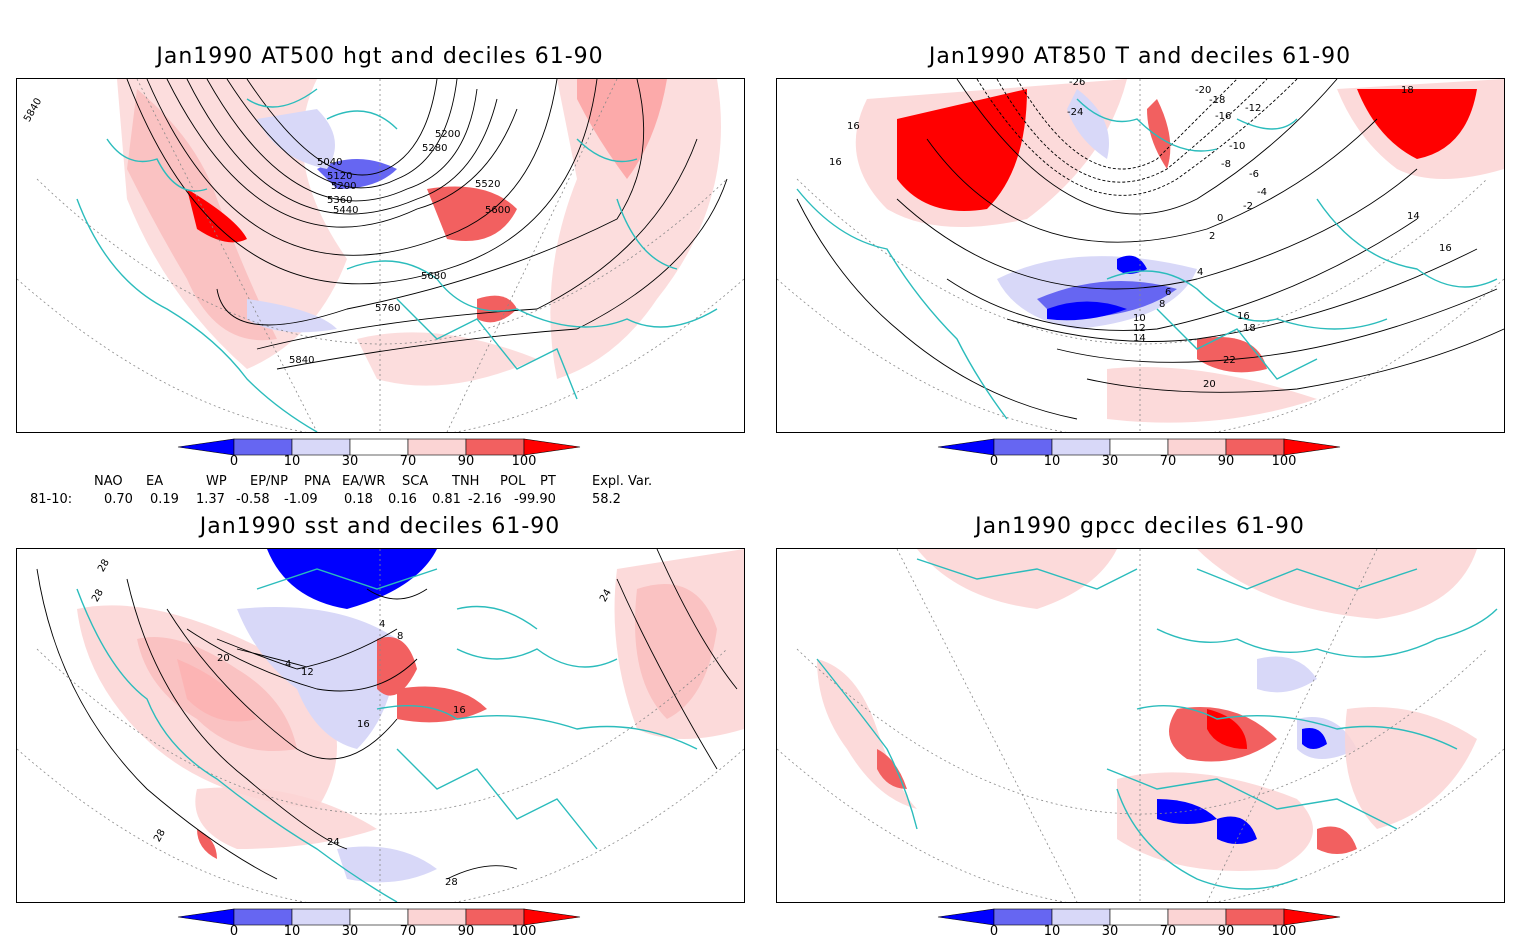  What do you see at coordinates (118, 499) in the screenshot?
I see `index-value: 0.70` at bounding box center [118, 499].